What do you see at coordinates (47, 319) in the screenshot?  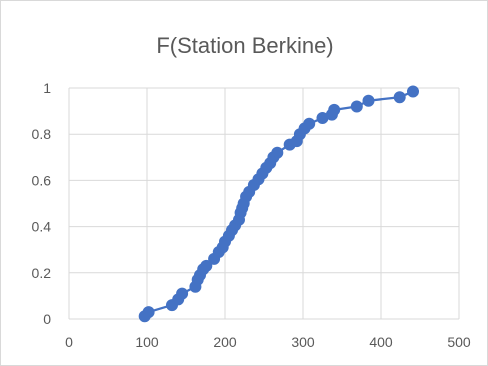 I see `y-tick-label: 0` at bounding box center [47, 319].